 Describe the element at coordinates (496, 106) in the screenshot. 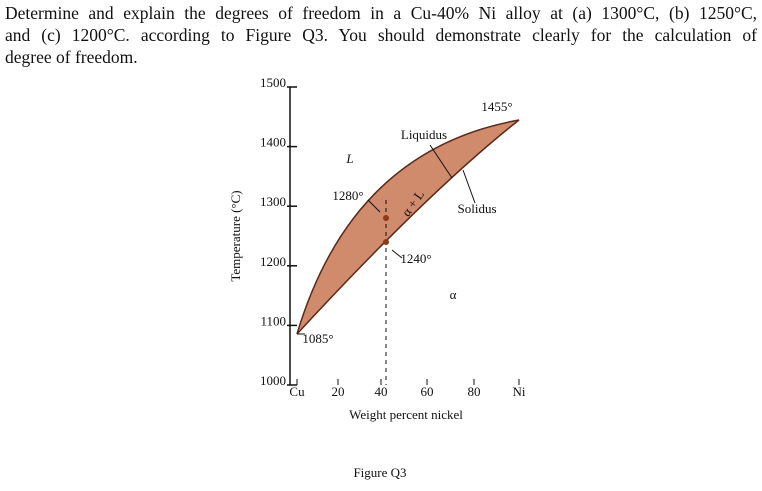

I see `annotation: 1455°` at that location.